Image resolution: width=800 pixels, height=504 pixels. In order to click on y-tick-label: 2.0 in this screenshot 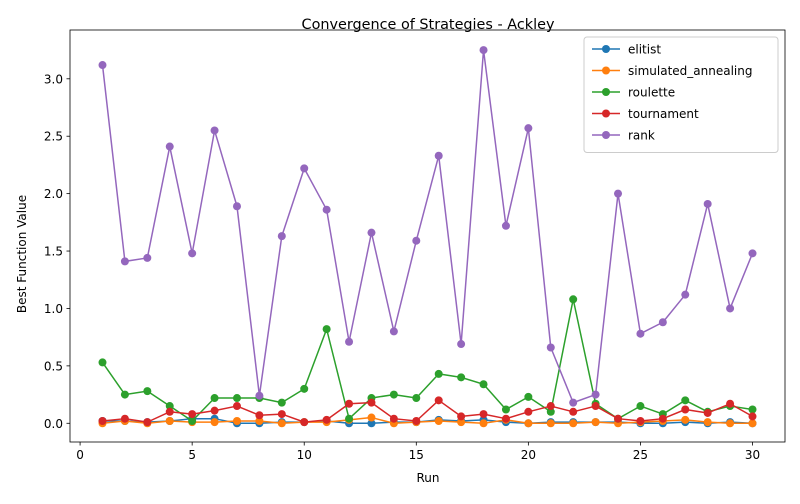, I will do `click(53, 194)`.